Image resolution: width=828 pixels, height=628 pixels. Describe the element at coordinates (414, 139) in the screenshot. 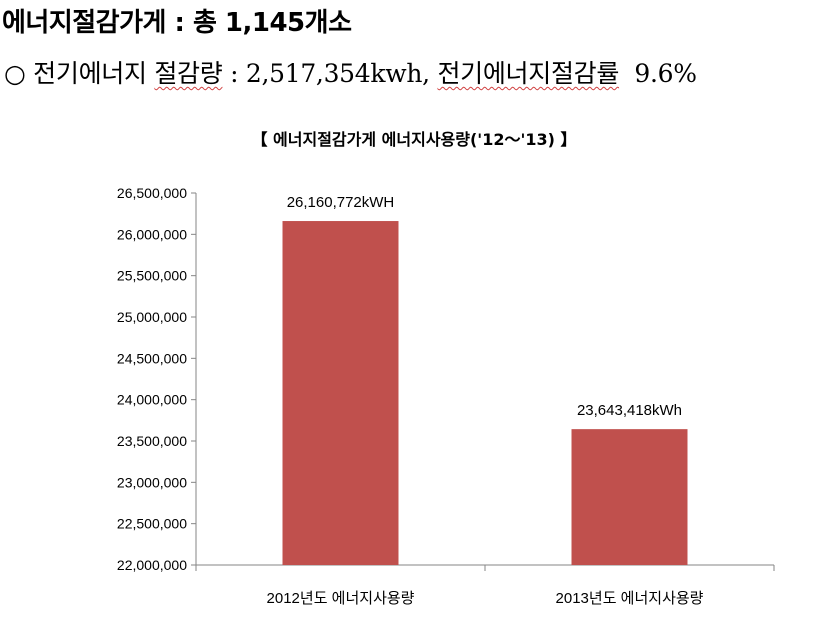

I see `chart-title: 【 에너지절감가게 에너지사용량('12～'13) 】` at that location.